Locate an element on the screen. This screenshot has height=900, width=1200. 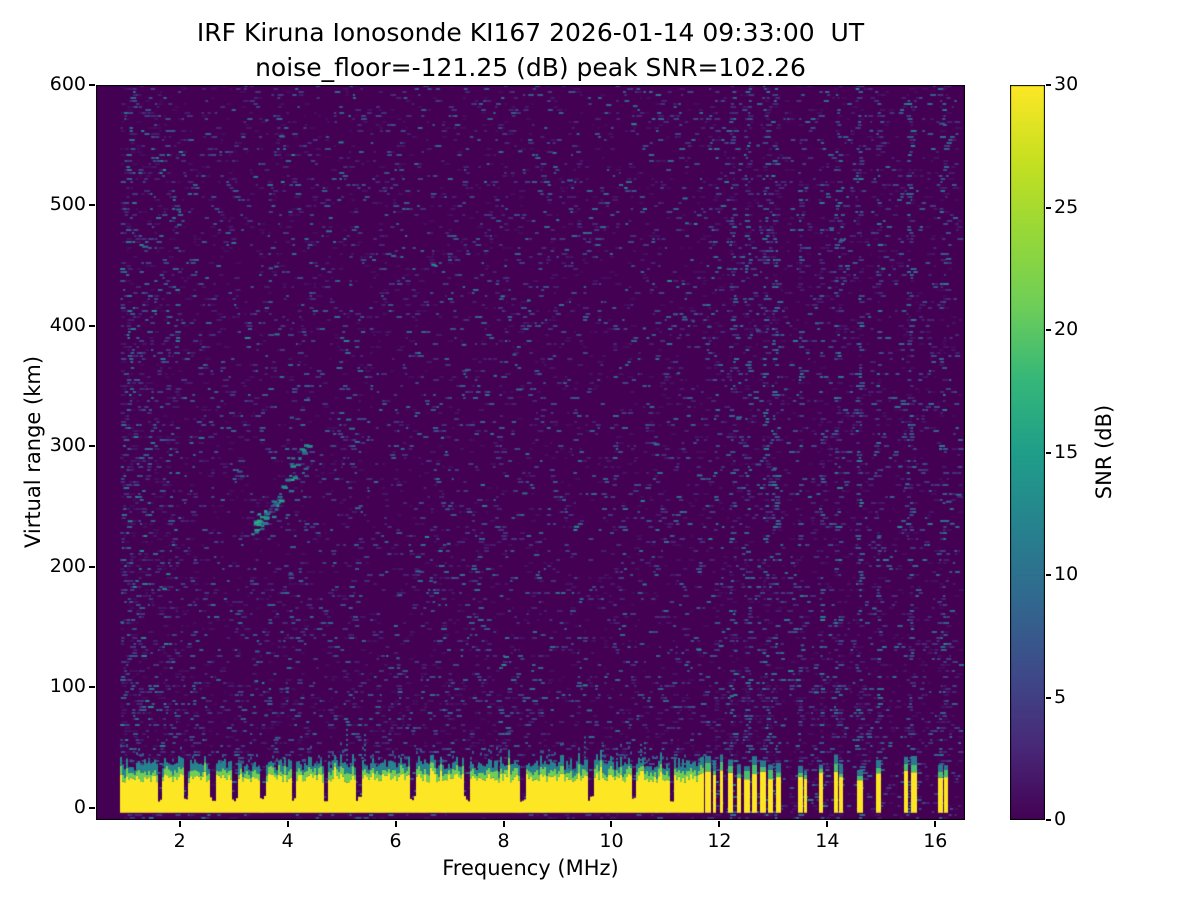
y-tick-label: 0 is located at coordinates (79, 806).